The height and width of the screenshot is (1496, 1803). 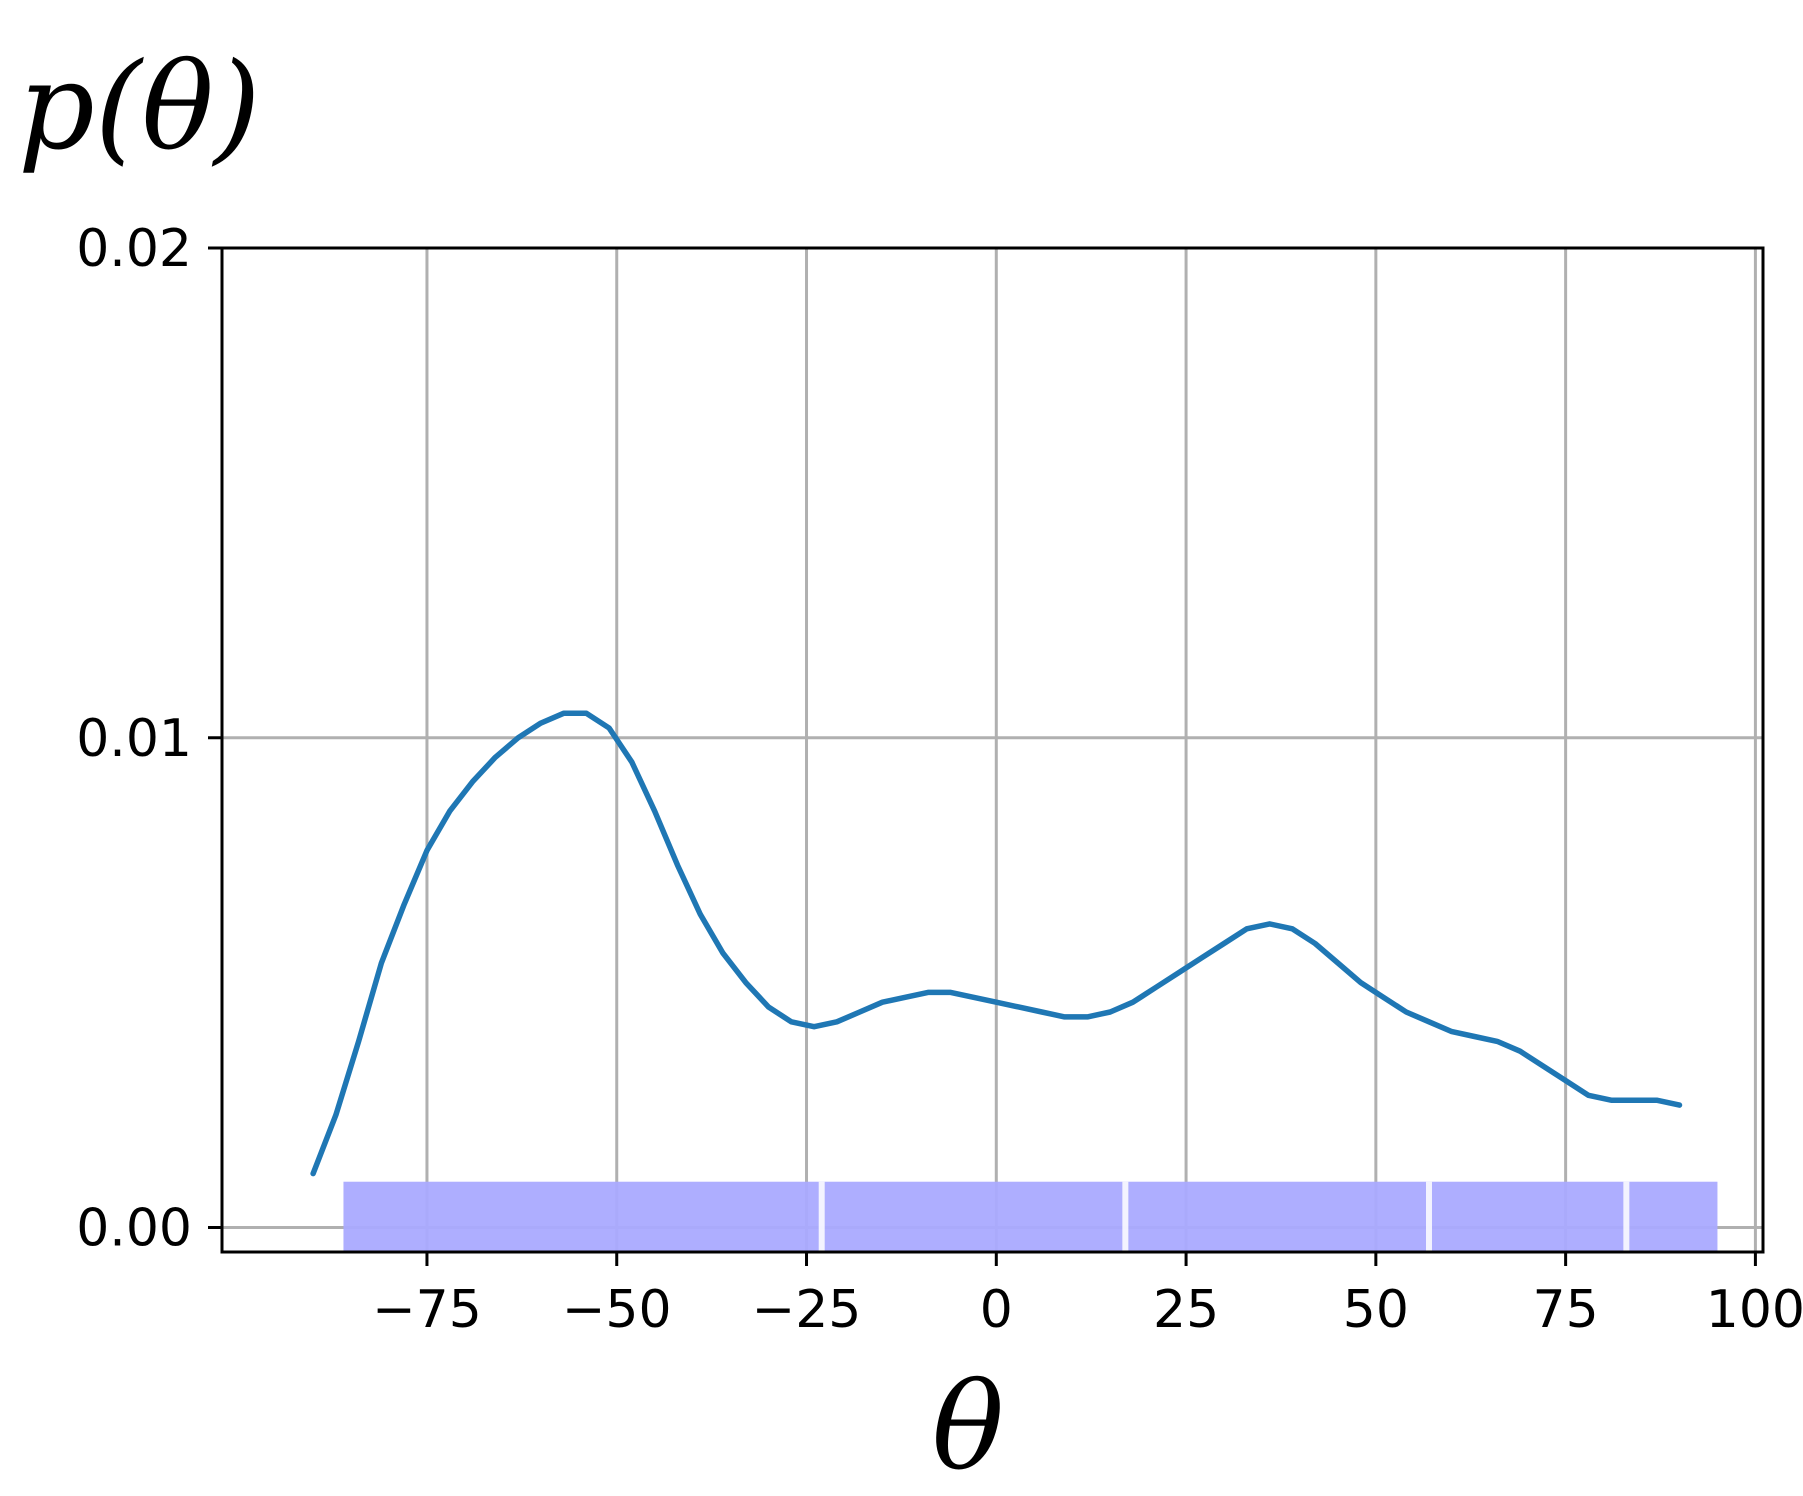 What do you see at coordinates (139, 107) in the screenshot?
I see `y-axis-label: p(θ)` at bounding box center [139, 107].